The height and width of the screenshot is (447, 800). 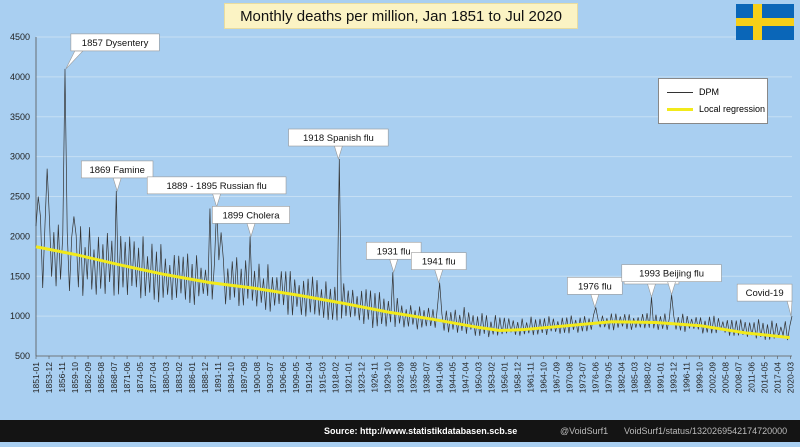 What do you see at coordinates (218, 377) in the screenshot?
I see `x-tick-label: 1891-11` at bounding box center [218, 377].